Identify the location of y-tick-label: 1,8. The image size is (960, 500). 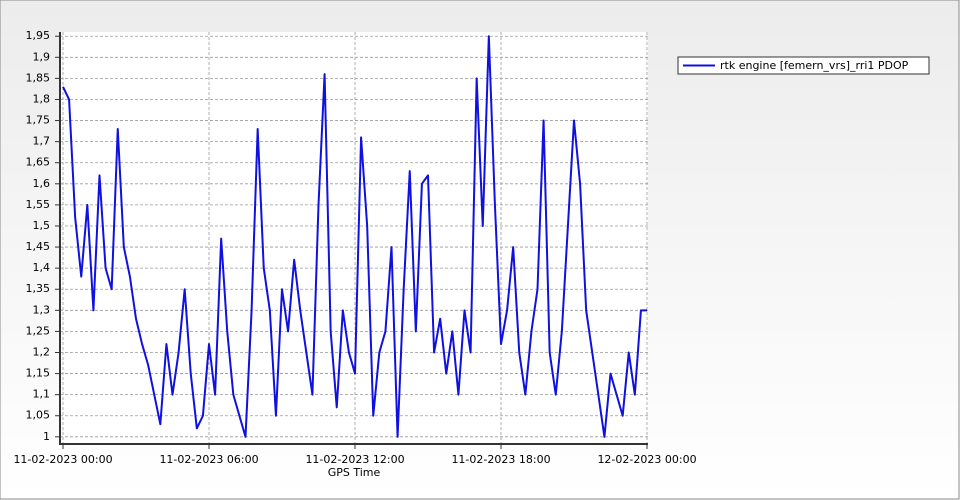
(42, 98).